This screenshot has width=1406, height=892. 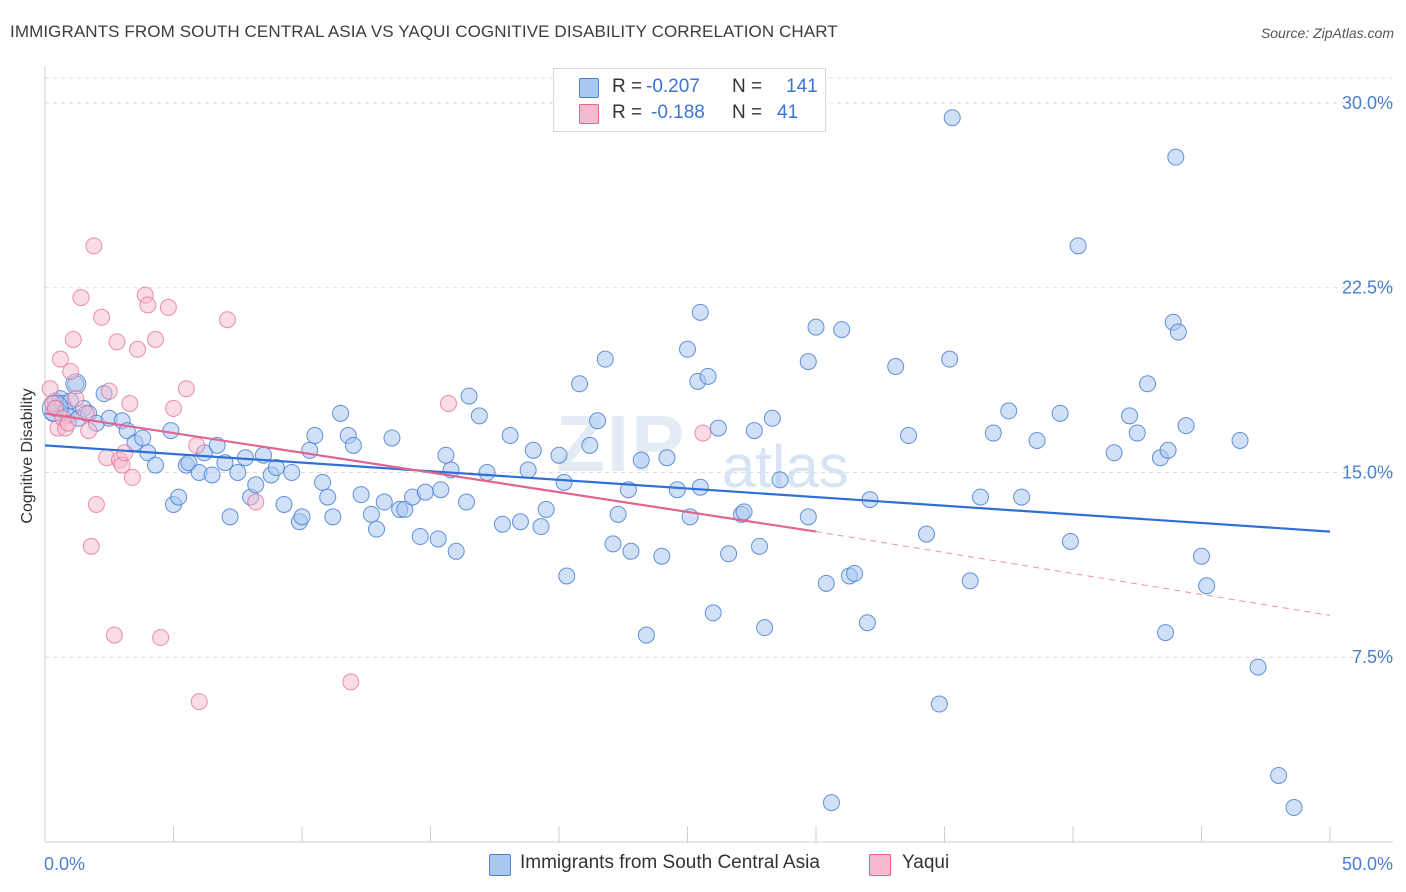 I want to click on y-tick-label: 15.0%, so click(x=1367, y=472).